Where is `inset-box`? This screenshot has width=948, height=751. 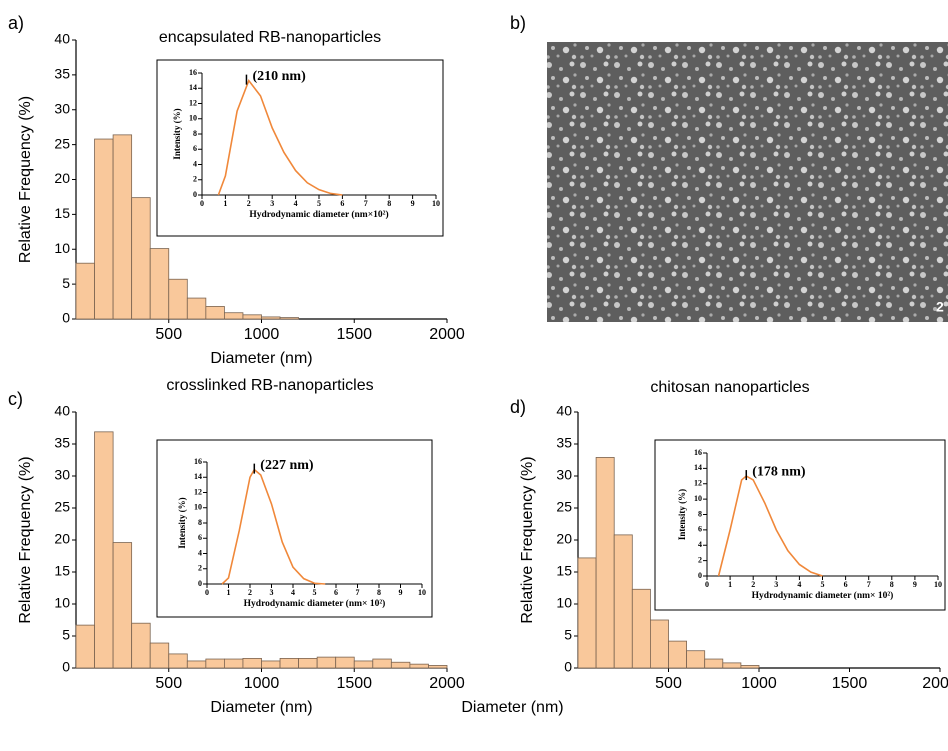 inset-box is located at coordinates (300, 148).